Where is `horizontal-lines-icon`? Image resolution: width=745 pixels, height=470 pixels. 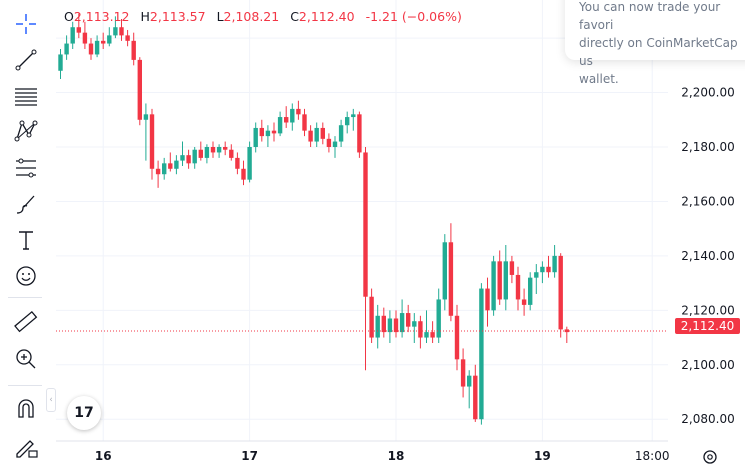 horizontal-lines-icon is located at coordinates (26, 96).